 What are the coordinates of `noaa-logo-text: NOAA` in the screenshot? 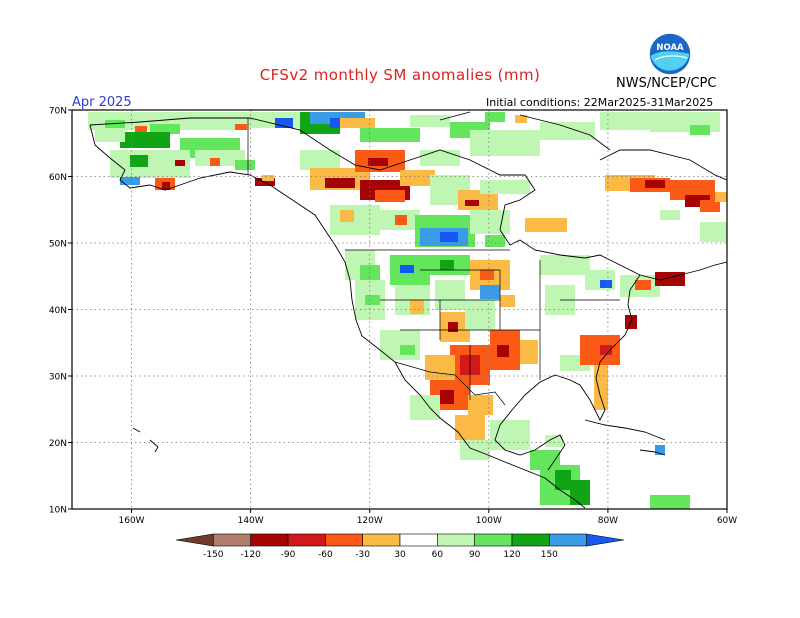 It's located at (670, 48).